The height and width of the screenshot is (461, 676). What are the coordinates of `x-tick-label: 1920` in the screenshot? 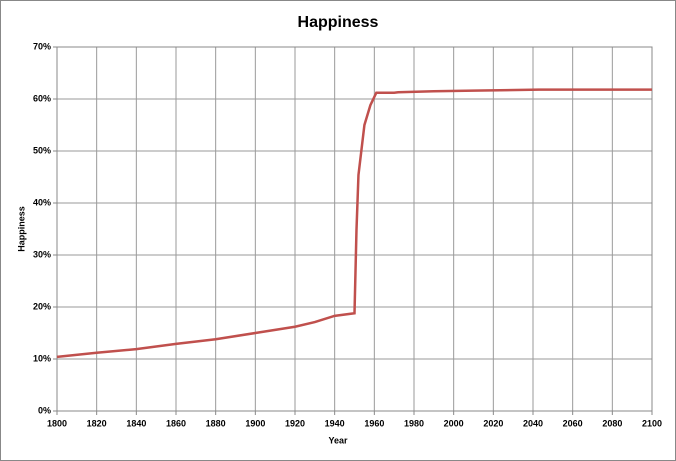 It's located at (295, 423).